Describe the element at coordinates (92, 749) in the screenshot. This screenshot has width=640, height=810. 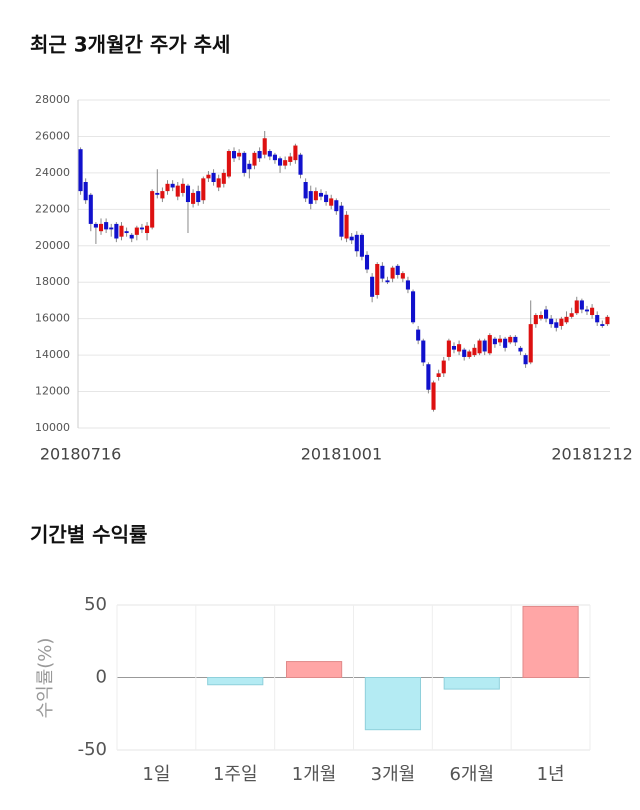
I see `y-tick-label: -50` at that location.